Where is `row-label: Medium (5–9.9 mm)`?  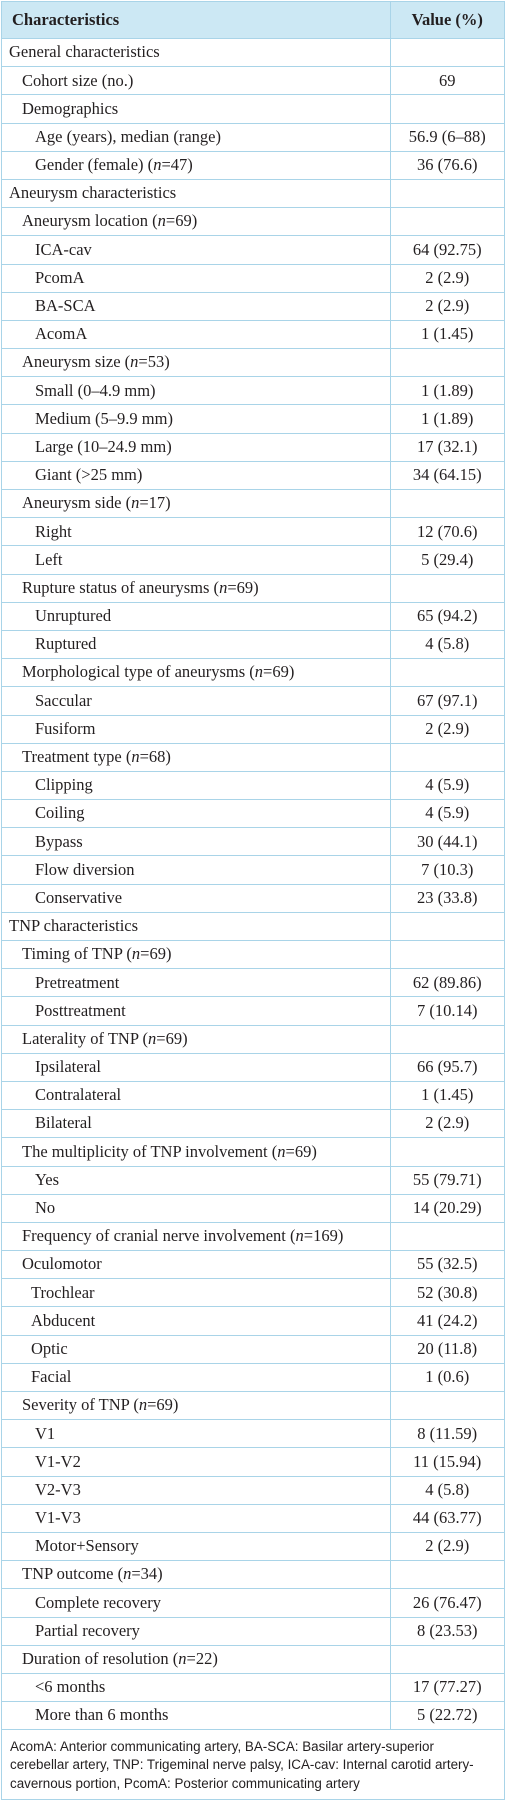
row-label: Medium (5–9.9 mm) is located at coordinates (196, 419).